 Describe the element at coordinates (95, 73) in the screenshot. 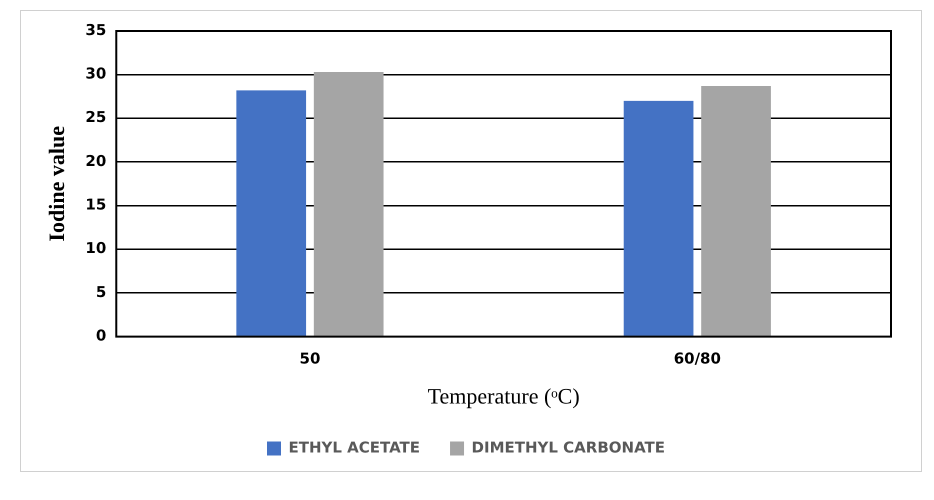

I see `y-tick-label: 30` at that location.